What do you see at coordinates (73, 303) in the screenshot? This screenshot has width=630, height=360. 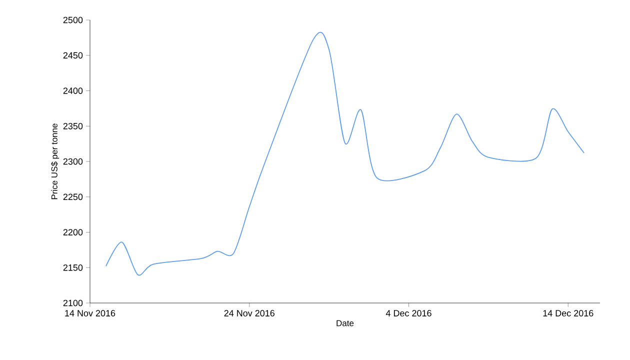 I see `y-tick-label: 2100` at bounding box center [73, 303].